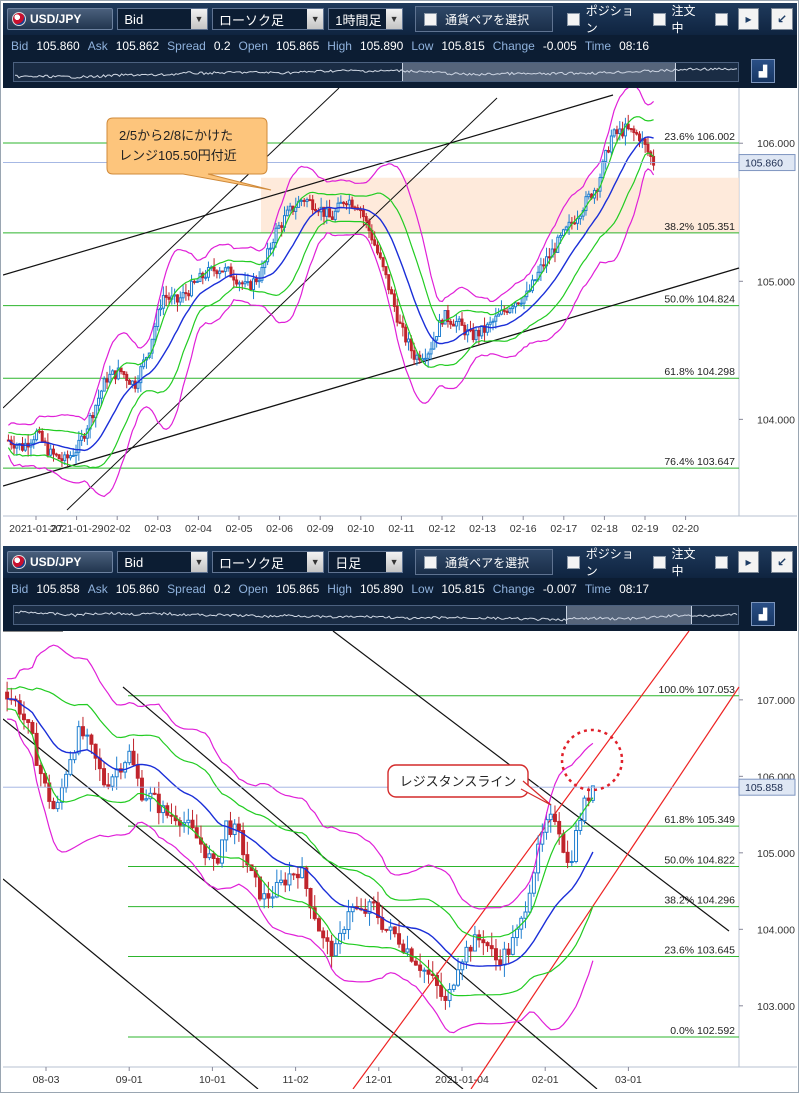  I want to click on y-tick-label: 105.000, so click(776, 282).